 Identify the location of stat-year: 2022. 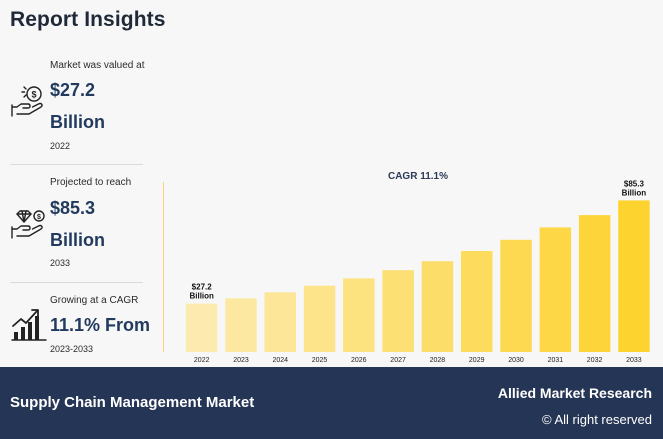
(60, 146).